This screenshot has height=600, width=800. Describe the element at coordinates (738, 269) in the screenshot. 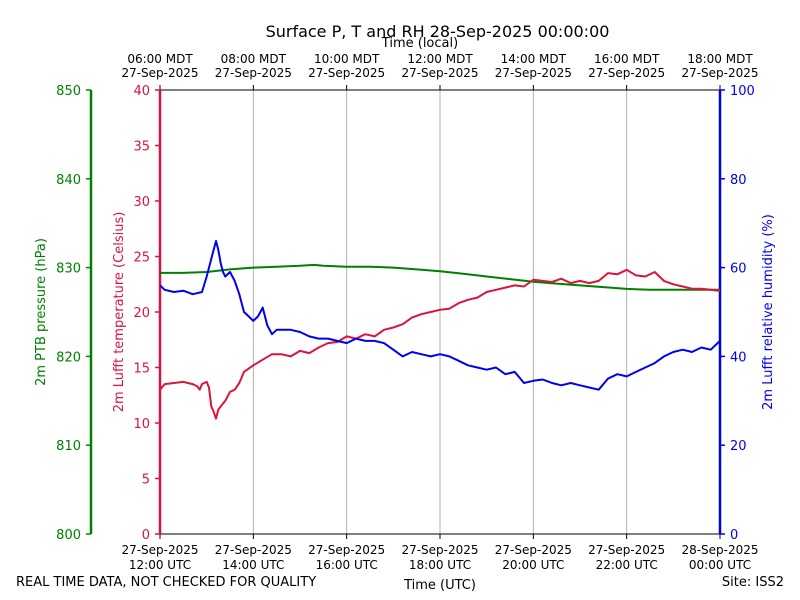

I see `humidity-tick-label: 60` at that location.